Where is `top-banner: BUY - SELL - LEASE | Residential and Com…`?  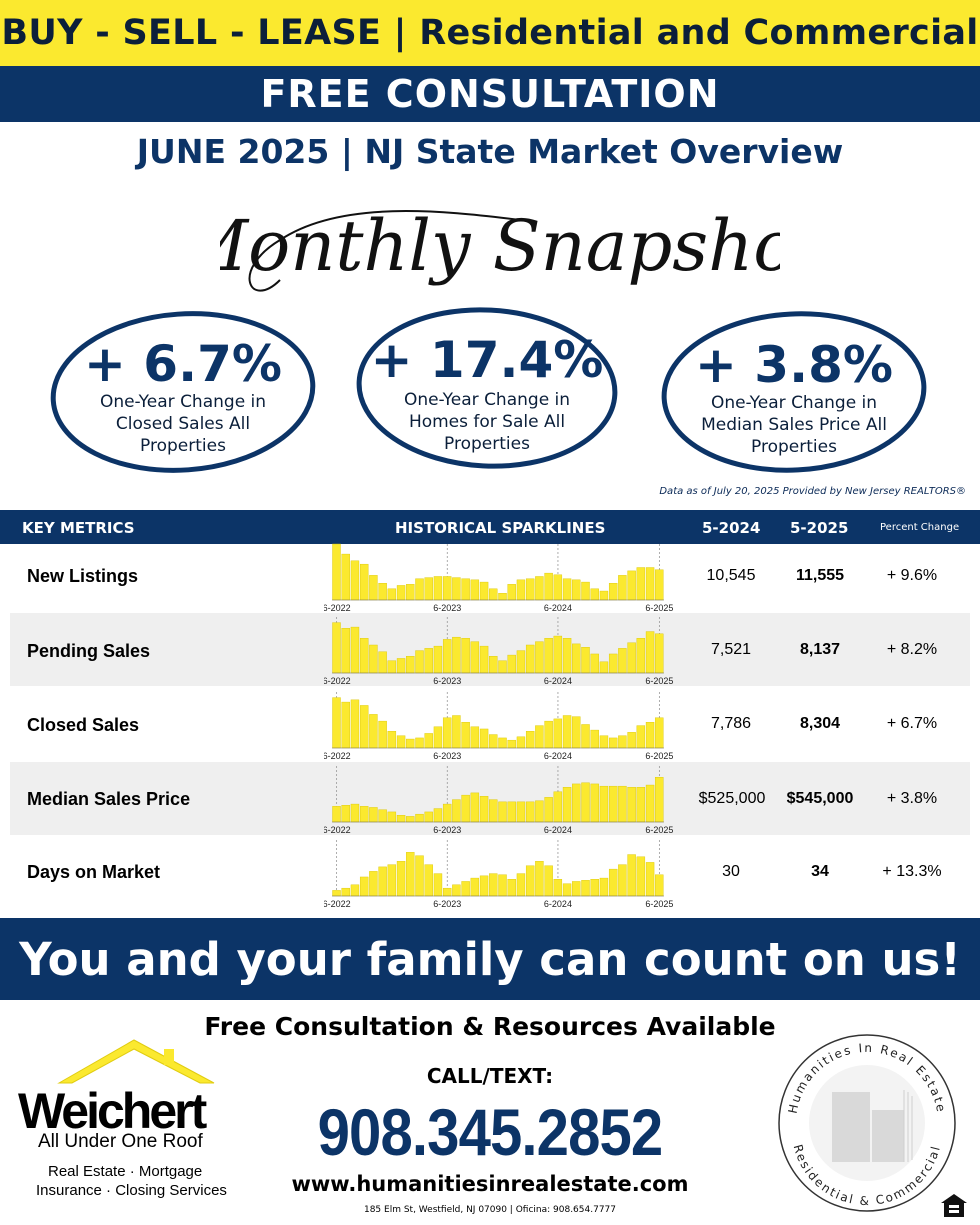
top-banner: BUY - SELL - LEASE | Residential and Com… is located at coordinates (490, 33).